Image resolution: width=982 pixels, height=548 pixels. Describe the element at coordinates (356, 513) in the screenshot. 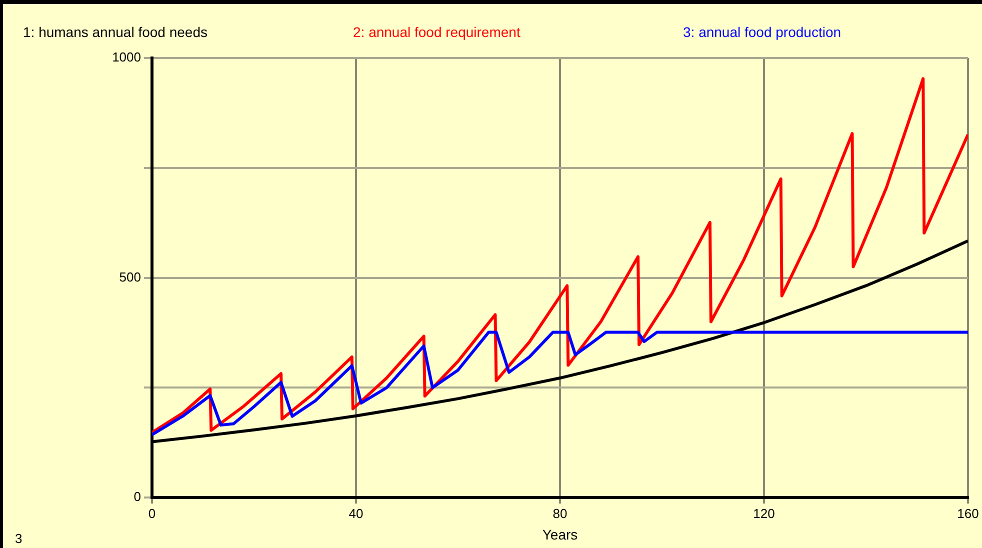

I see `x-tick-label: 40` at that location.